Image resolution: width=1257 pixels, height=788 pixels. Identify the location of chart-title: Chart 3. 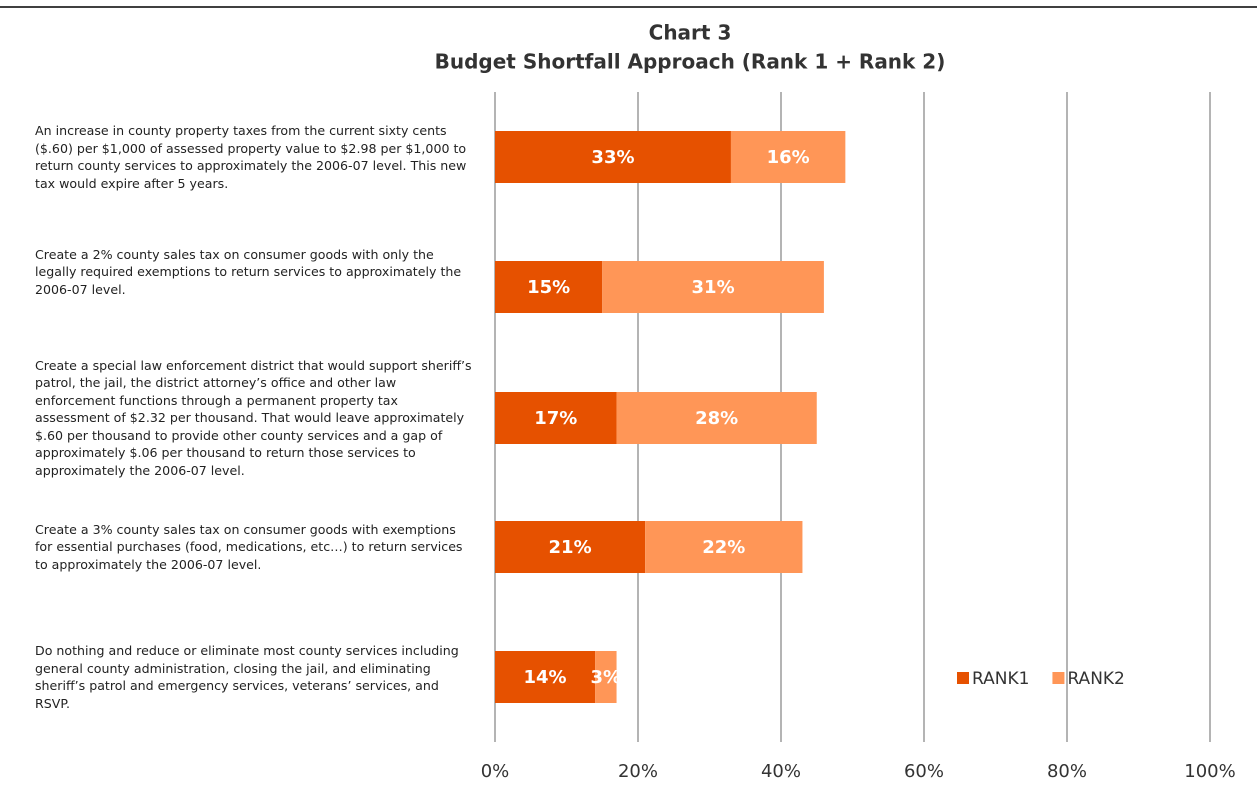
(690, 33).